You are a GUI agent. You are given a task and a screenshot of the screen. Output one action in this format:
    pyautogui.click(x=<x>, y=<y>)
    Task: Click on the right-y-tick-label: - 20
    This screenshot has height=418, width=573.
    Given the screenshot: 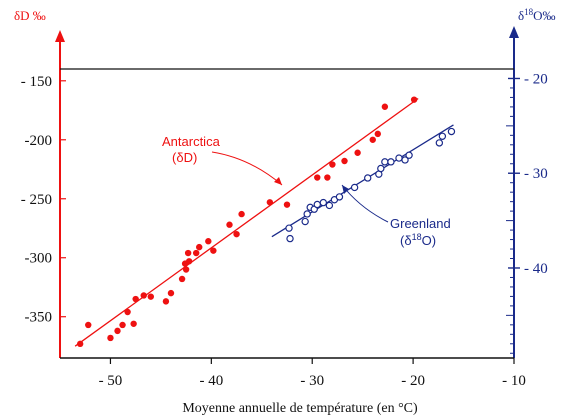 What is the action you would take?
    pyautogui.click(x=536, y=79)
    